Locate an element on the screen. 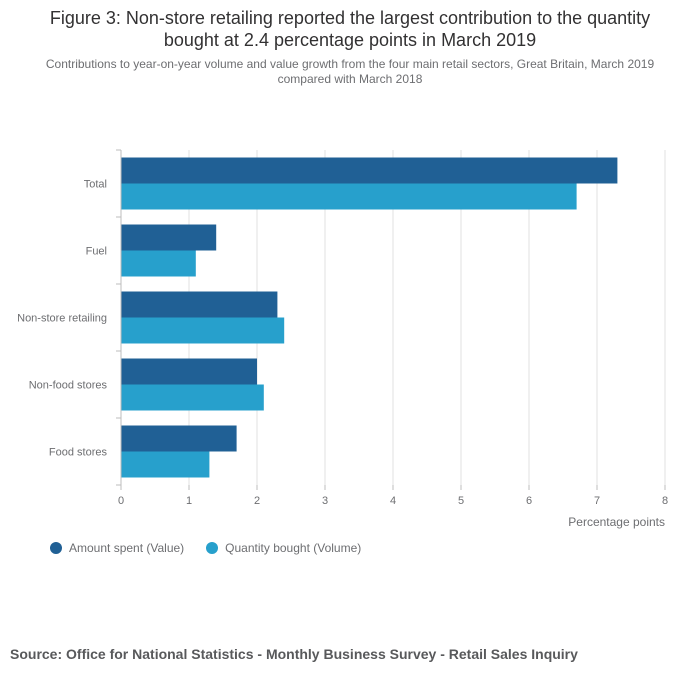  category-label: Non-store retailing is located at coordinates (62, 319).